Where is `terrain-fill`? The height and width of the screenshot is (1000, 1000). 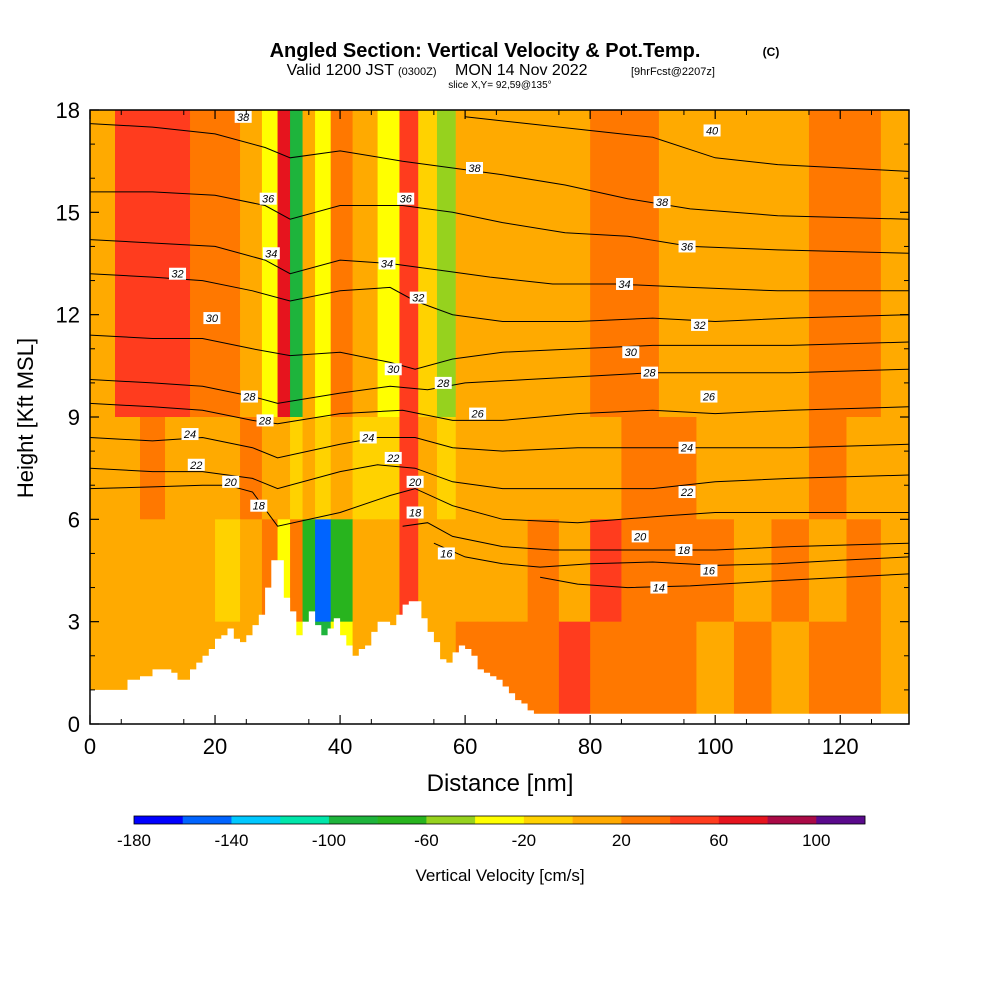 terrain-fill is located at coordinates (499, 642).